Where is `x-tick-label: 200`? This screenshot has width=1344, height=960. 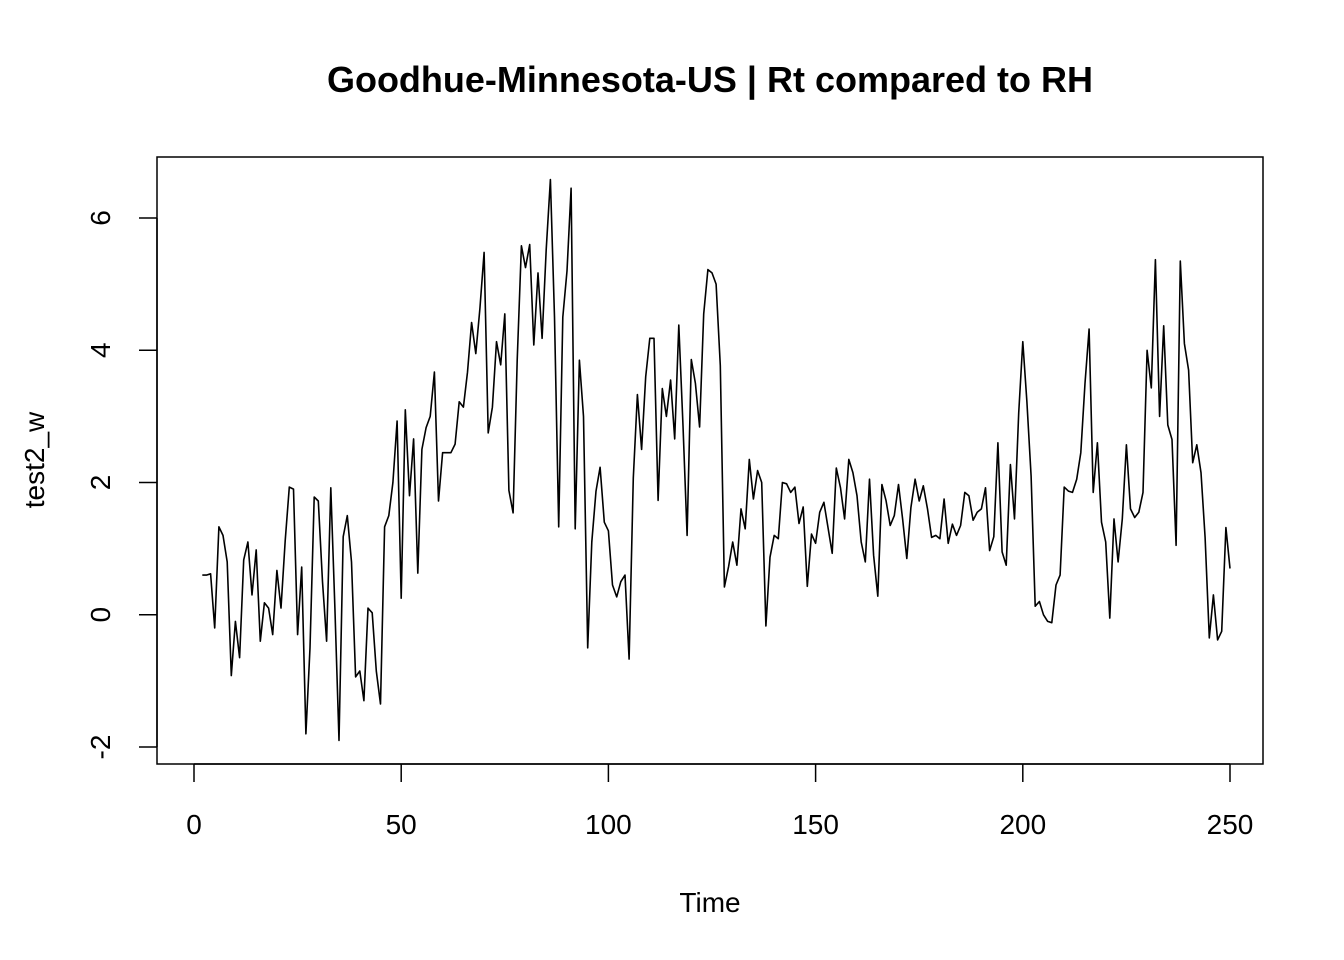
x-tick-label: 200 is located at coordinates (1022, 824).